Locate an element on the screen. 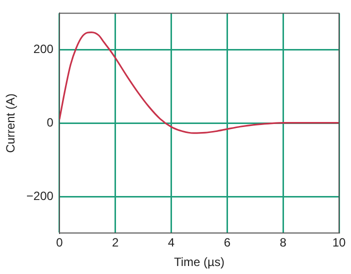 The height and width of the screenshot is (274, 351). x-tick-label: 4 is located at coordinates (171, 243).